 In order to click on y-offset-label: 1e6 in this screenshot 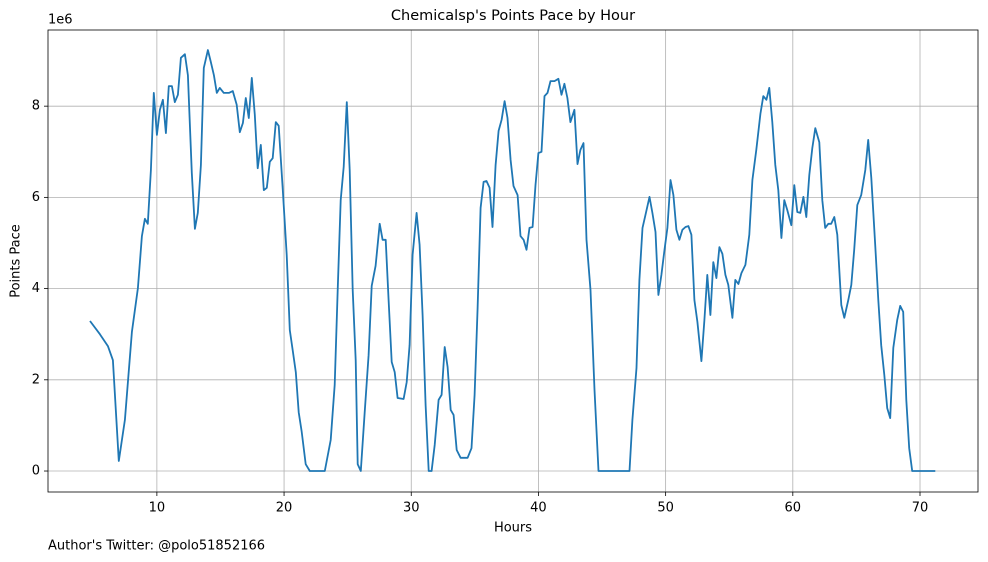, I will do `click(60, 20)`.